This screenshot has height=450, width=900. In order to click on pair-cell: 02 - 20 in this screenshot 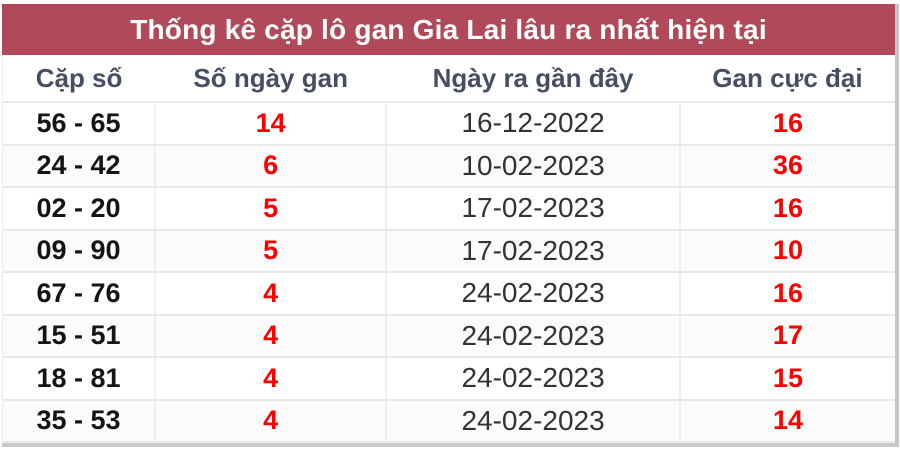, I will do `click(79, 209)`.